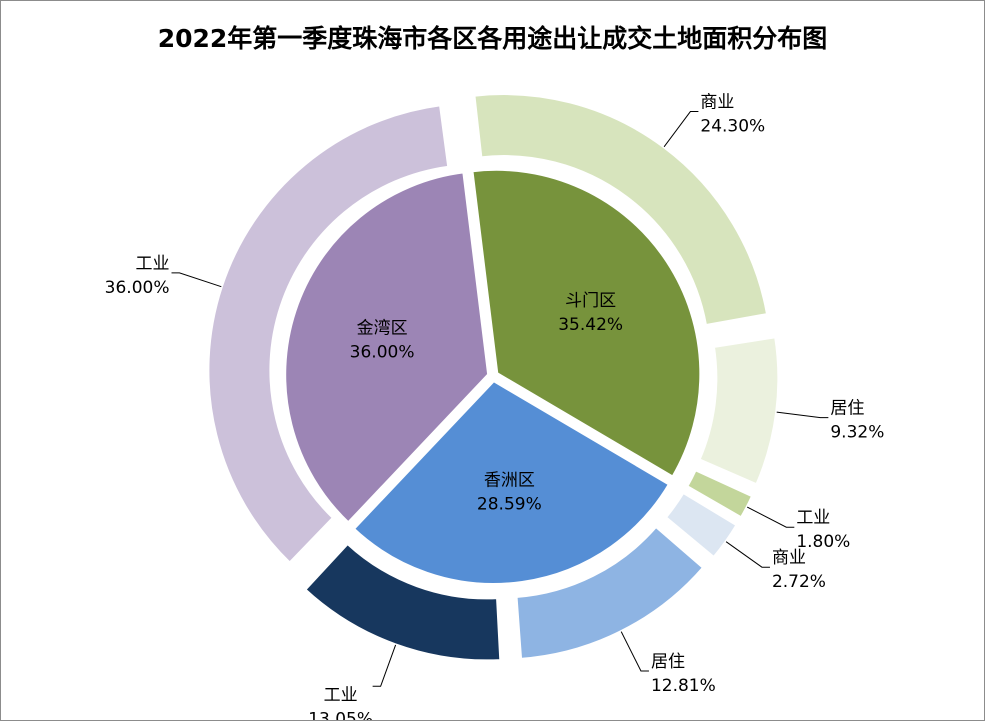 The image size is (985, 721). What do you see at coordinates (382, 329) in the screenshot?
I see `inner-slice-name-2: 金湾区` at bounding box center [382, 329].